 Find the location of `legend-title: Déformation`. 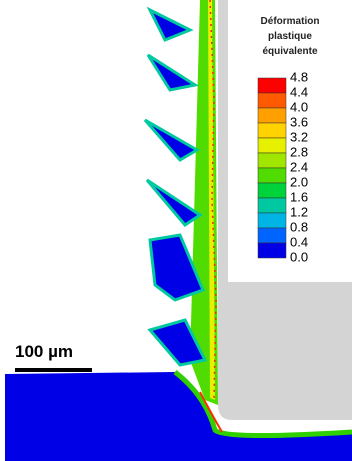

legend-title: Déformation is located at coordinates (290, 21).